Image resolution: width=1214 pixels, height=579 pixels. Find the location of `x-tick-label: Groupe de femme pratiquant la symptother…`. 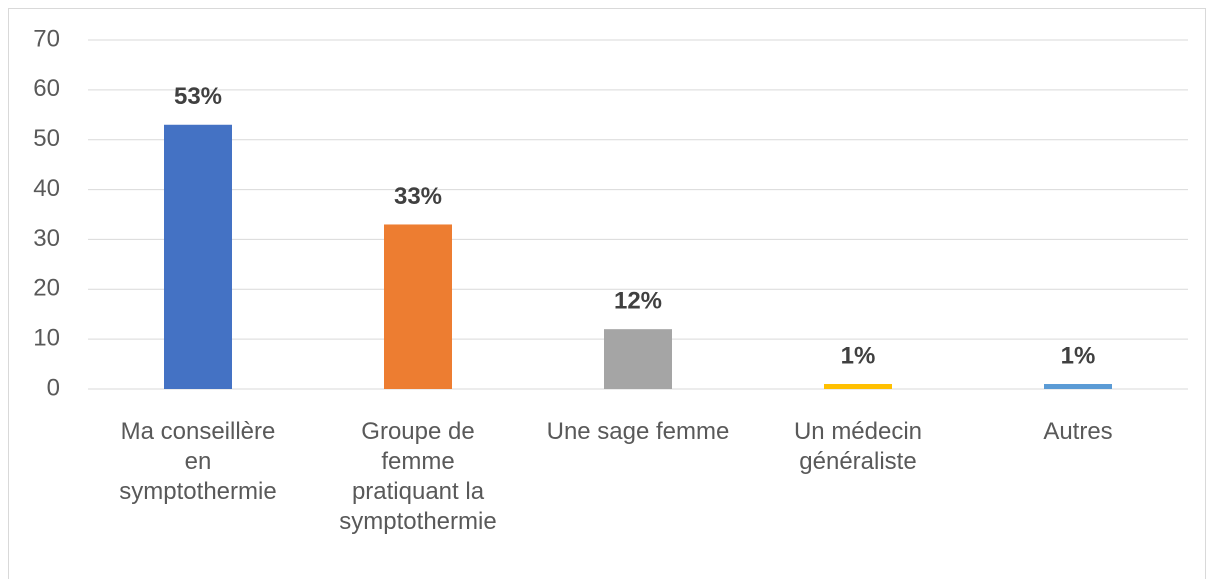

x-tick-label: Groupe de femme pratiquant la symptother… is located at coordinates (418, 476).